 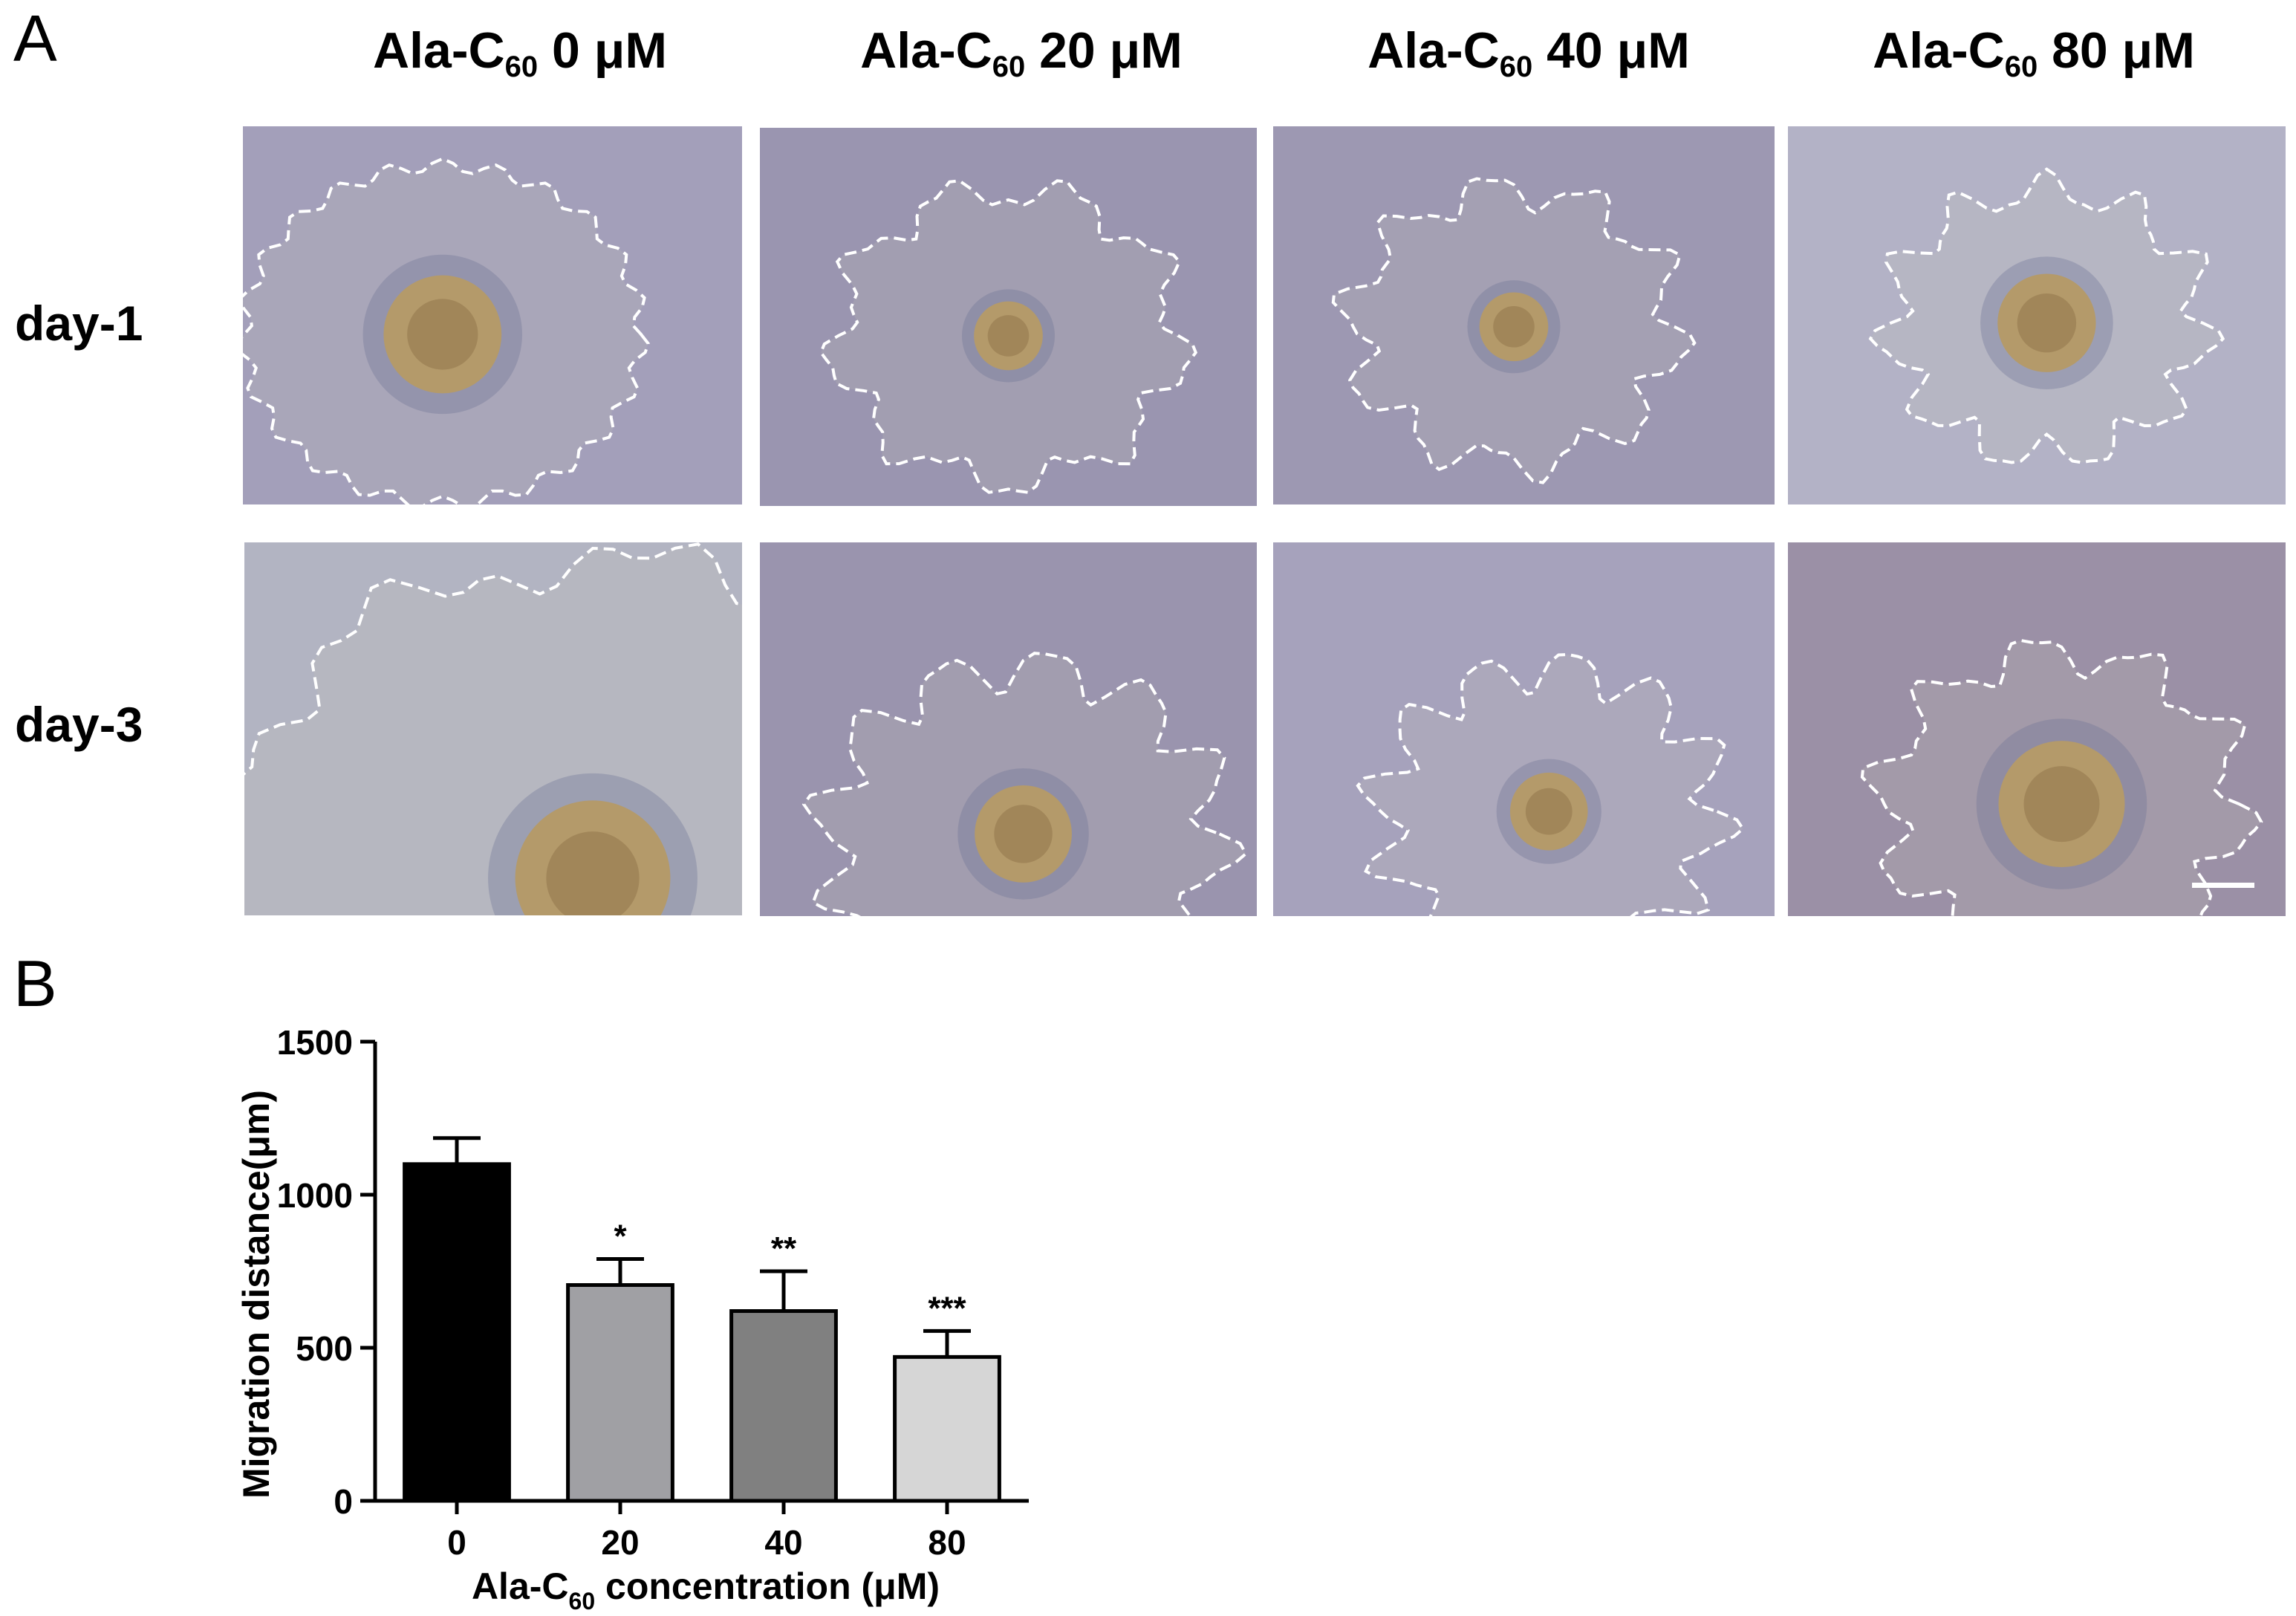 I want to click on micrograph-day3-20um, so click(x=1008, y=729).